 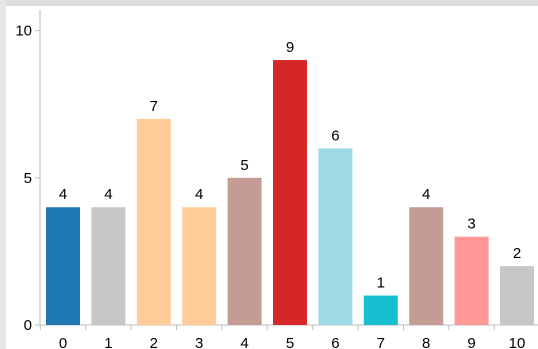 I want to click on data-label: 1, so click(x=381, y=283).